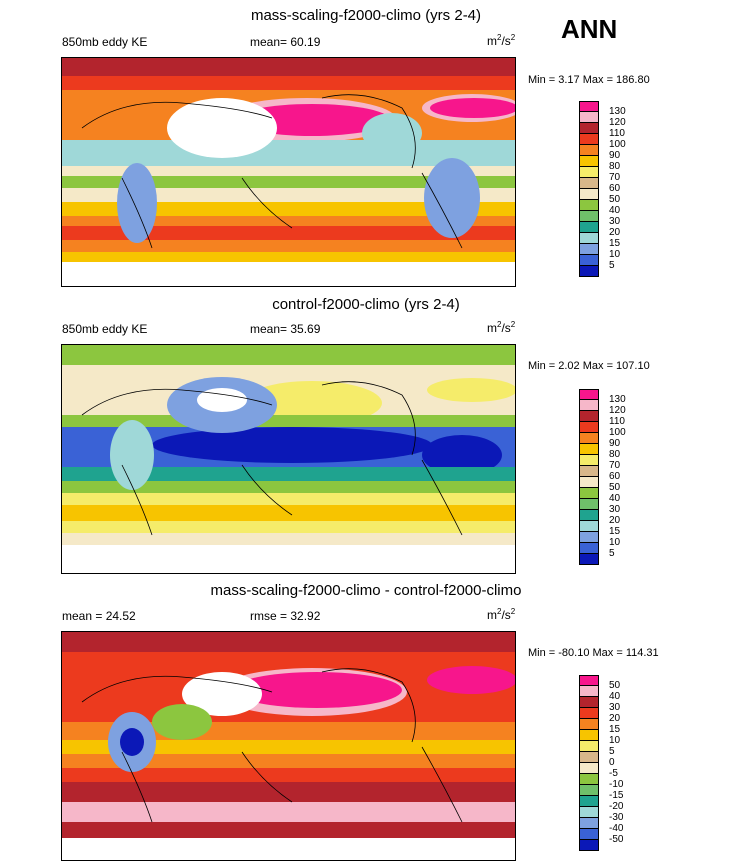  I want to click on panel-1-colorbar, so click(589, 189).